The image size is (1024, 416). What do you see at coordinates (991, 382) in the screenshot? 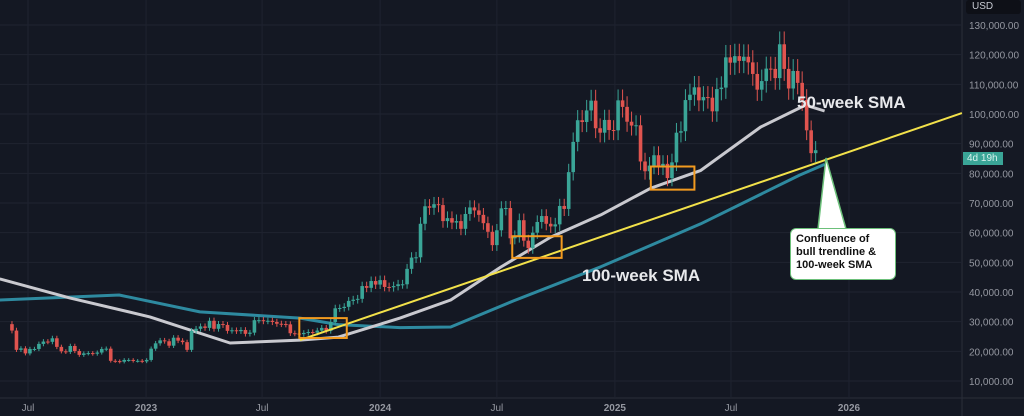
I see `price-tick-label: 10,000.00` at bounding box center [991, 382].